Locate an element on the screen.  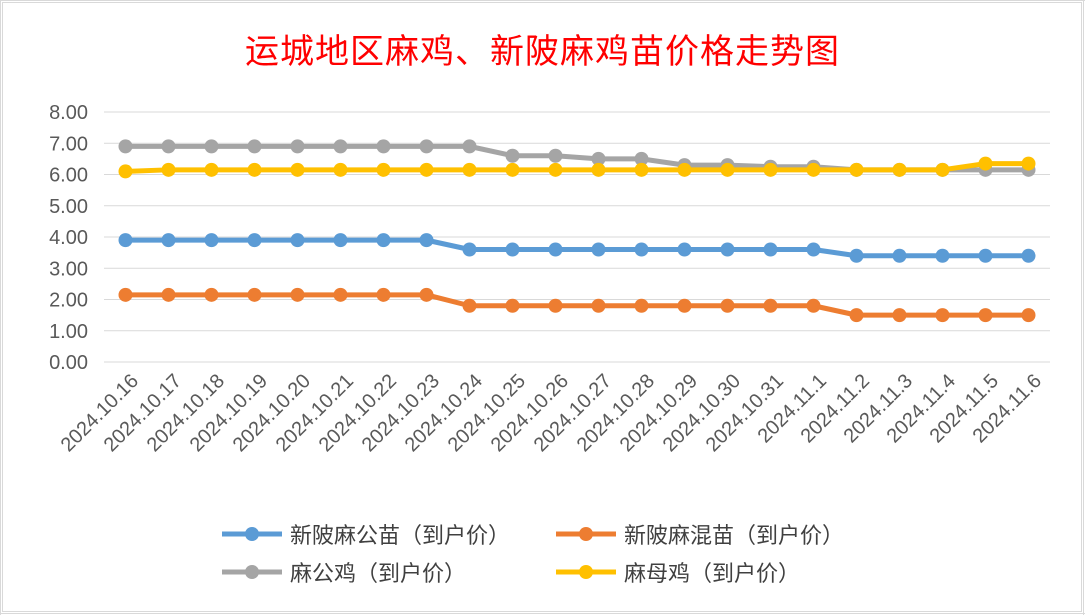
y-tick-label: 7.00 is located at coordinates (68, 144).